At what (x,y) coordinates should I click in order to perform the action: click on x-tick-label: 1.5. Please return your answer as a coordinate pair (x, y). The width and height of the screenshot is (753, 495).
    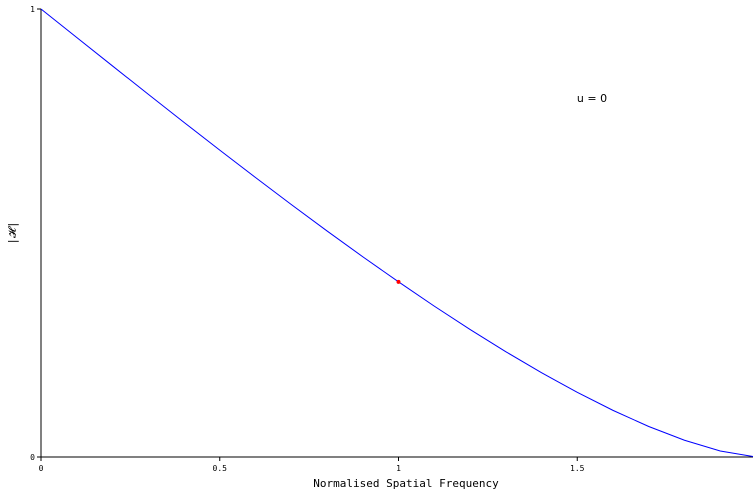
    Looking at the image, I should click on (577, 468).